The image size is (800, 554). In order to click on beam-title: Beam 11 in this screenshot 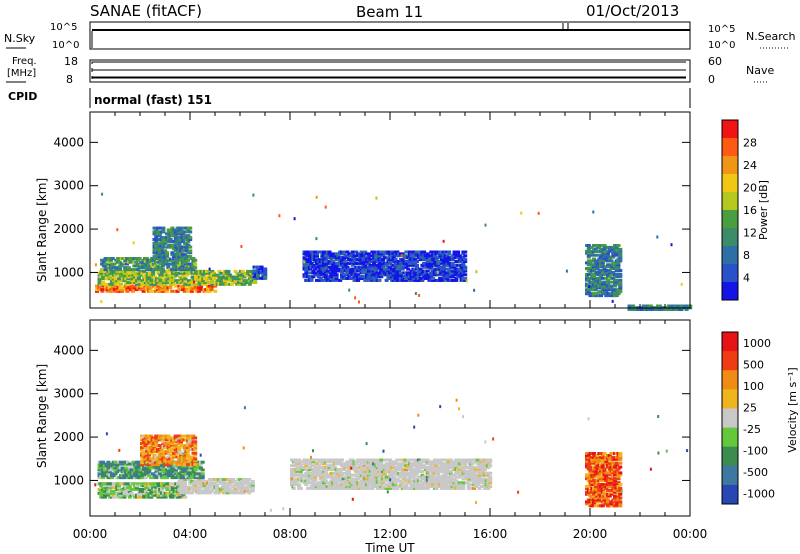, I will do `click(389, 12)`.